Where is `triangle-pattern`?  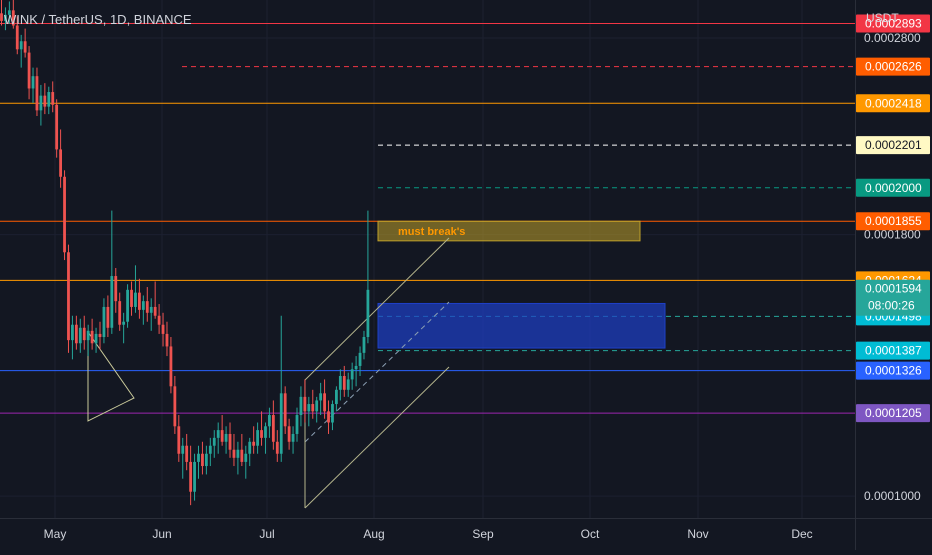 triangle-pattern is located at coordinates (111, 376).